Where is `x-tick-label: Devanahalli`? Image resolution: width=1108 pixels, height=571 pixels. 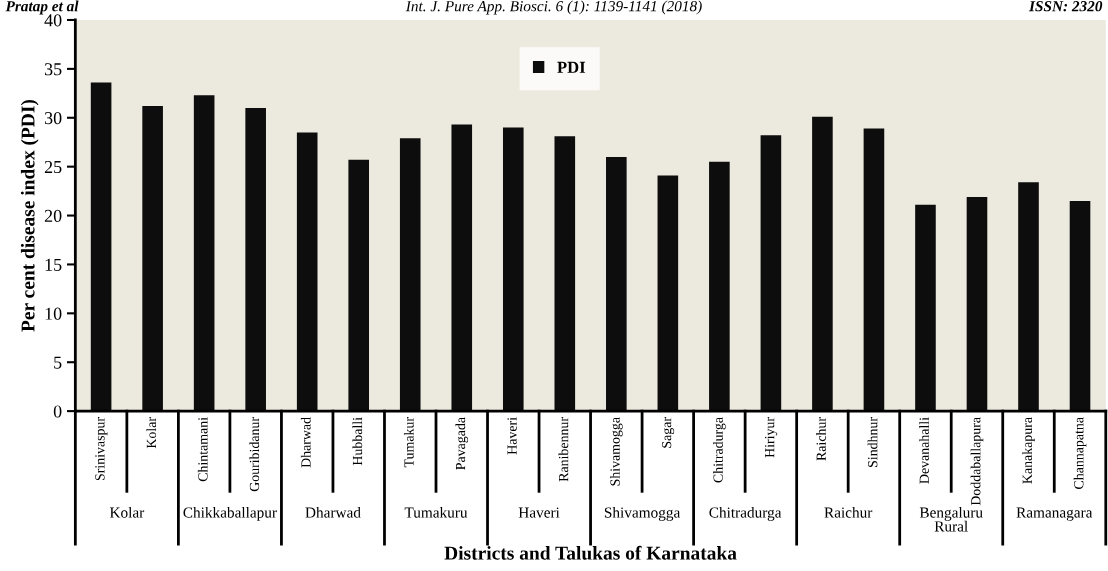 x-tick-label: Devanahalli is located at coordinates (924, 450).